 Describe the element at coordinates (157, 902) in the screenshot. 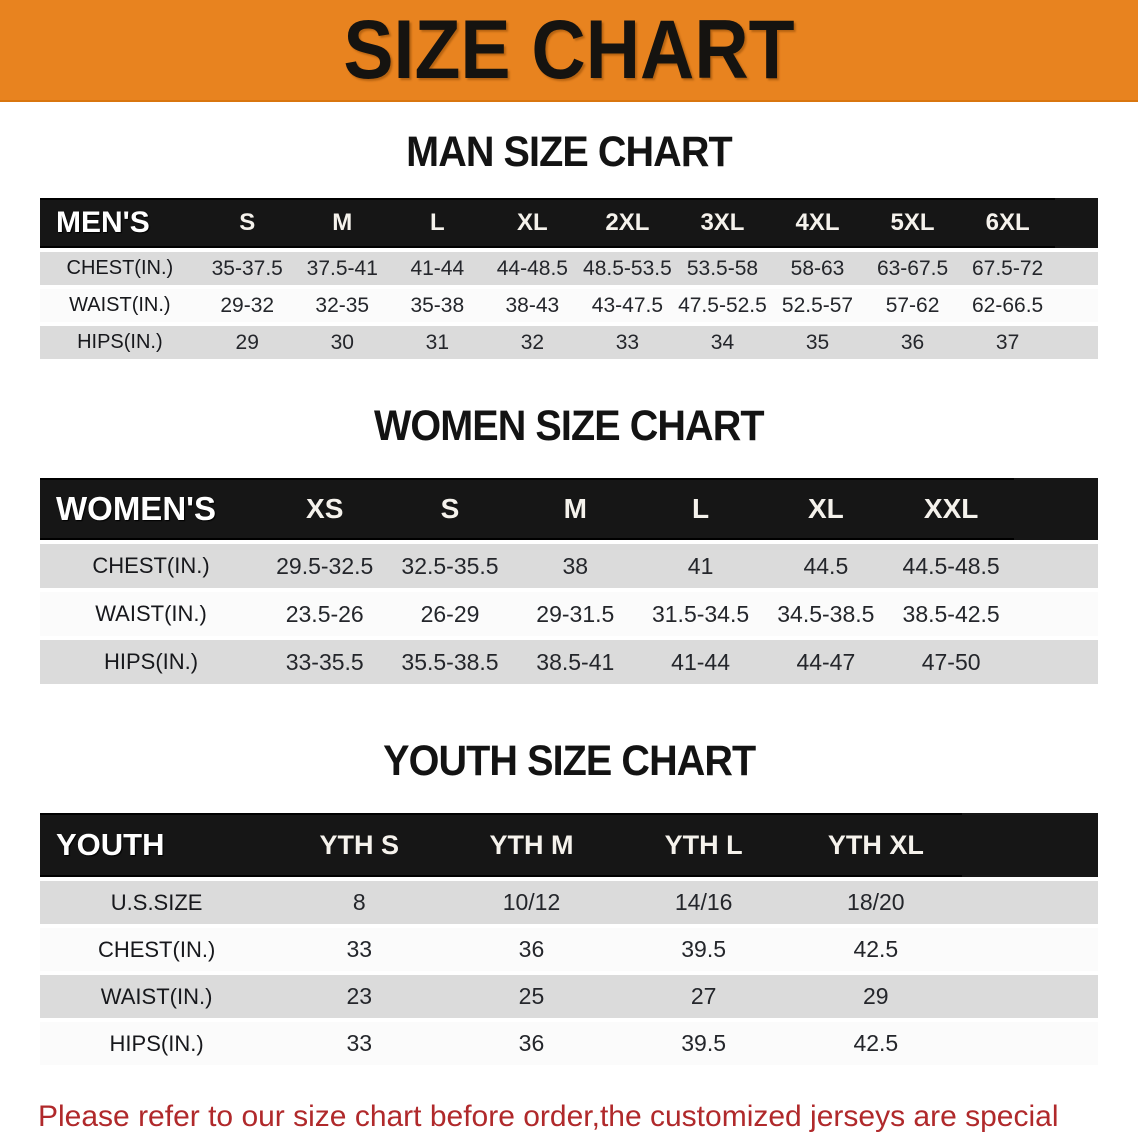

I see `row-label: U.S.SIZE` at that location.